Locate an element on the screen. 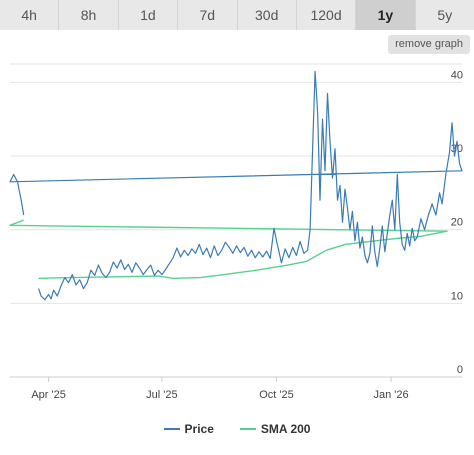 This screenshot has width=474, height=455. x-tick-label: Jan '26 is located at coordinates (390, 395).